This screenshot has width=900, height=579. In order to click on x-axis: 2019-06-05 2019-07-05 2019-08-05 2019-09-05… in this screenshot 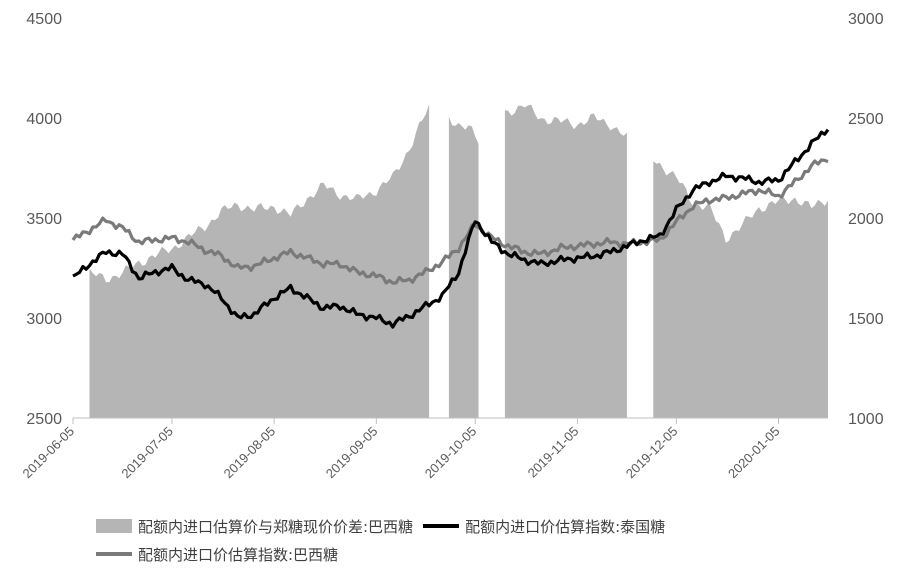, I will do `click(423, 449)`.